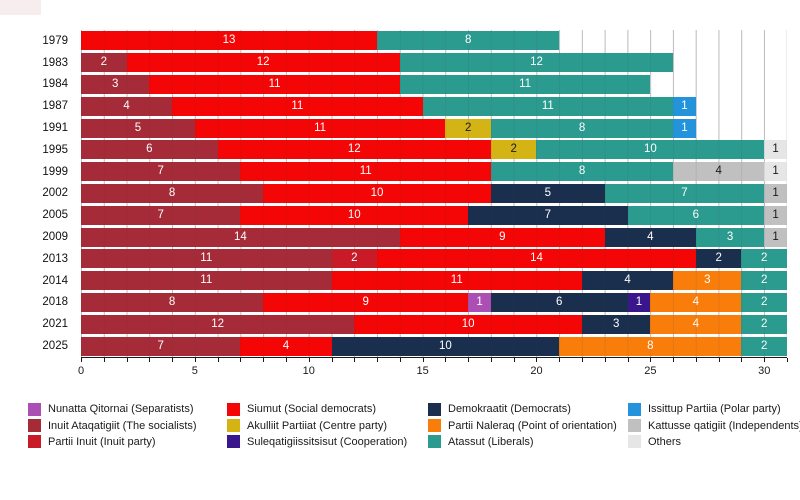 This screenshot has height=500, width=800. What do you see at coordinates (161, 346) in the screenshot?
I see `segment-inuit_ataqatigiit-2025: 7` at bounding box center [161, 346].